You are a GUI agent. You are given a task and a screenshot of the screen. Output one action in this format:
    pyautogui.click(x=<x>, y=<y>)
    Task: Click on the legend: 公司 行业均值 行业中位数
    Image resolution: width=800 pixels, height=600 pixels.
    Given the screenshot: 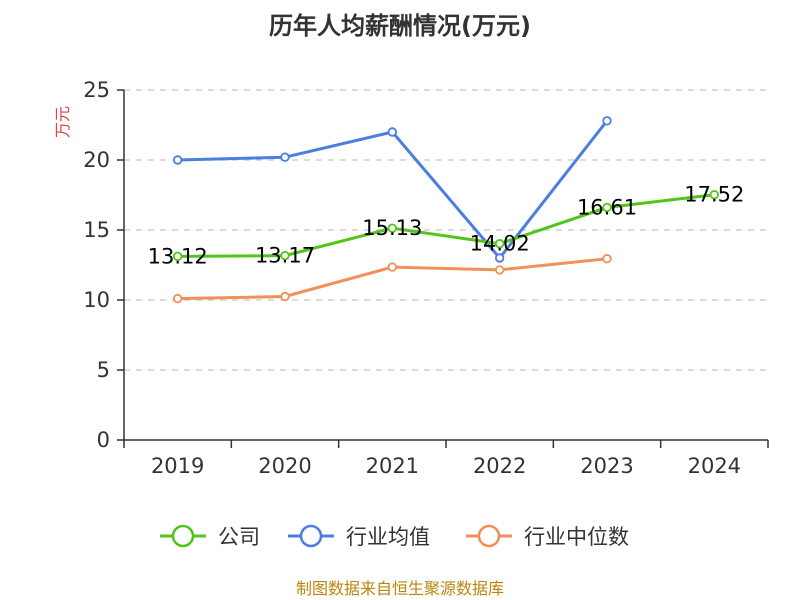 What is the action you would take?
    pyautogui.click(x=394, y=536)
    